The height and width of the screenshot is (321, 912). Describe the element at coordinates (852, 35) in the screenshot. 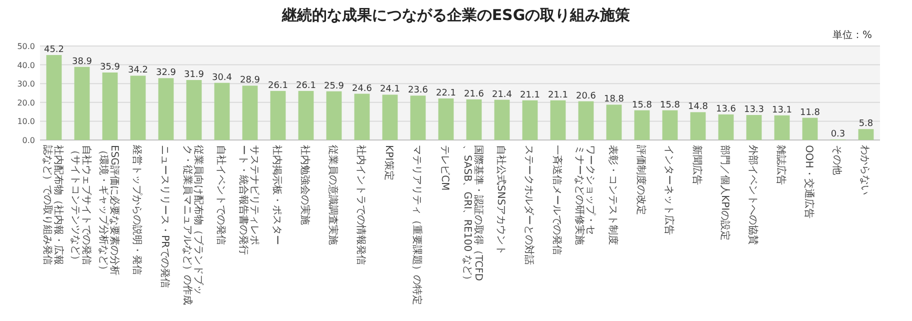

I see `text: 単位：%` at that location.